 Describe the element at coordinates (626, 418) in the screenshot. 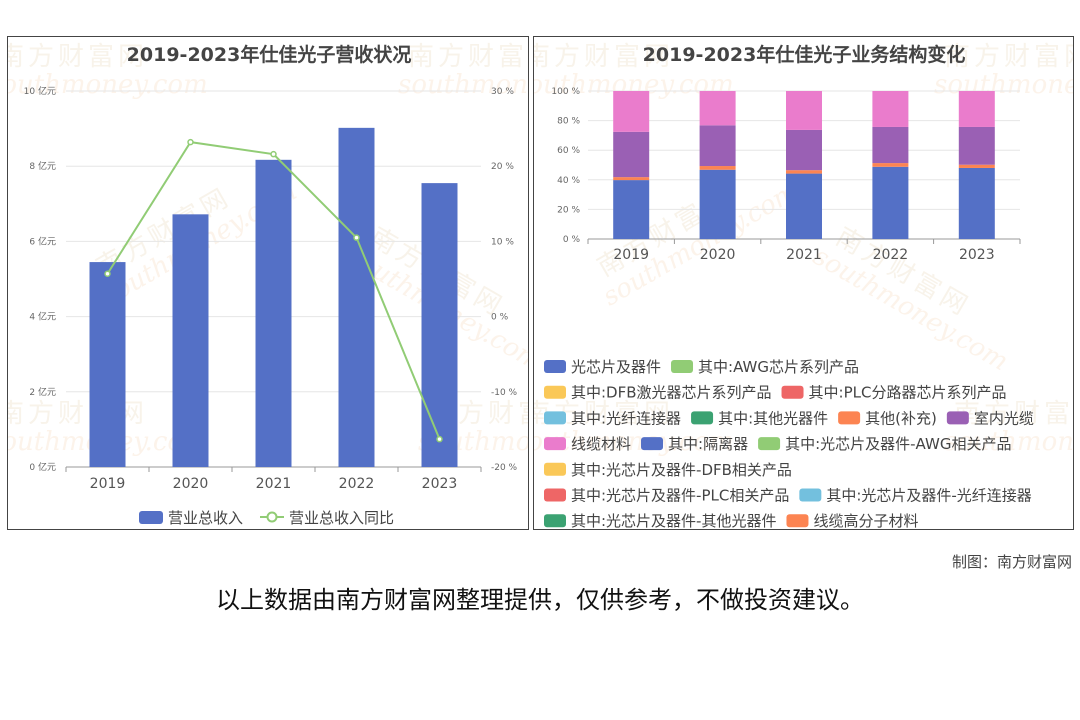

I see `legend-label: 其中:光纤连接器` at that location.